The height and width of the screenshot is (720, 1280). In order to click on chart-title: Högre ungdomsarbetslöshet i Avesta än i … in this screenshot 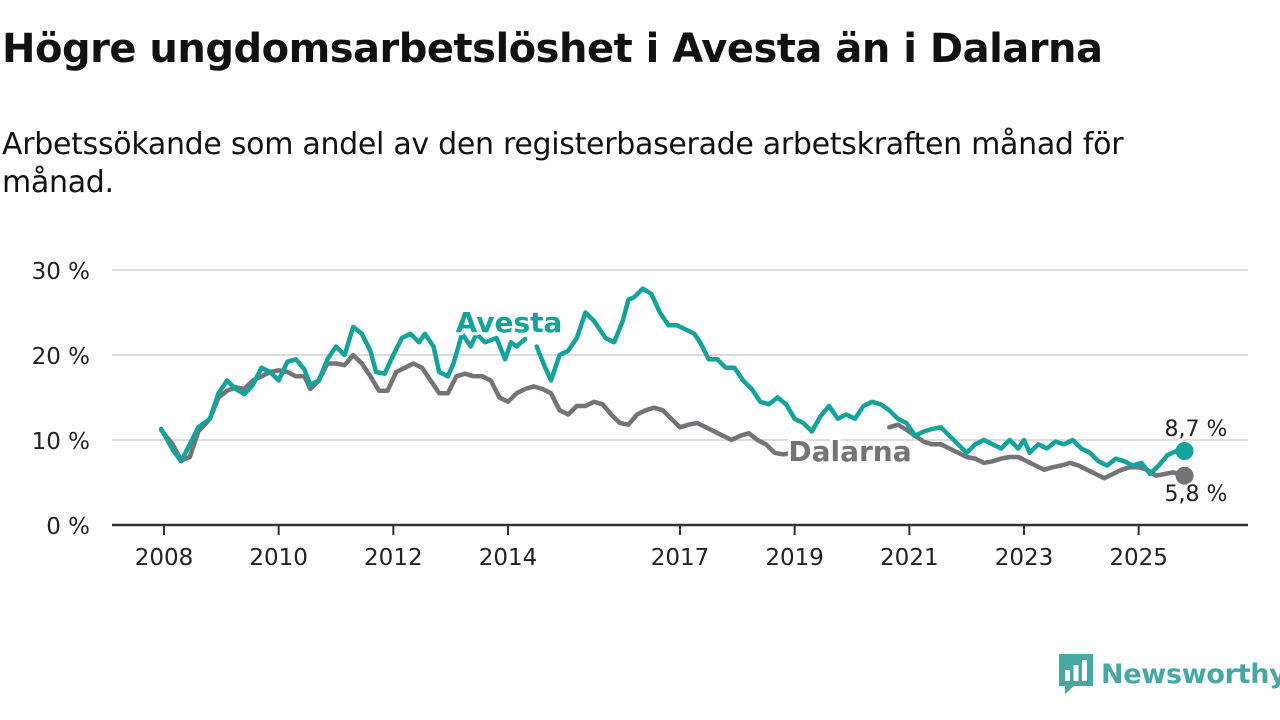, I will do `click(552, 49)`.